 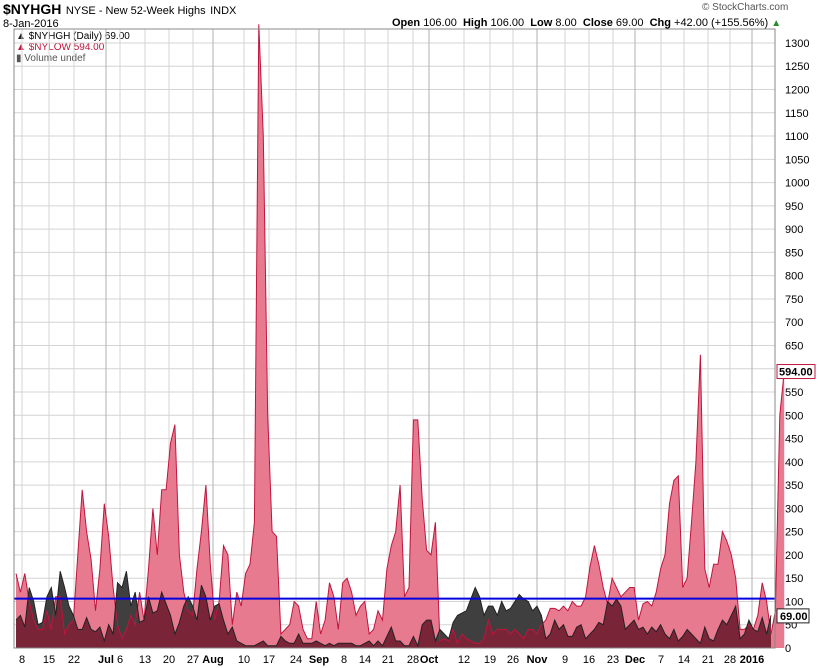 What do you see at coordinates (788, 649) in the screenshot?
I see `y-tick-label: 0` at bounding box center [788, 649].